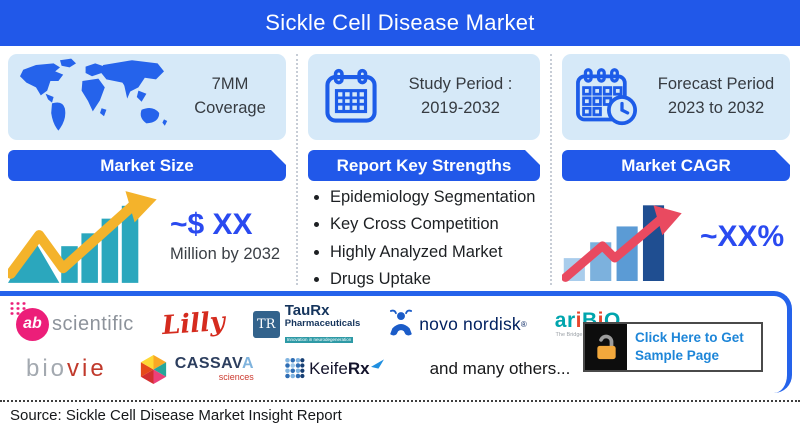 The image size is (800, 424). What do you see at coordinates (716, 108) in the screenshot?
I see `forecast-period-line2: 2023 to 2032` at bounding box center [716, 108].